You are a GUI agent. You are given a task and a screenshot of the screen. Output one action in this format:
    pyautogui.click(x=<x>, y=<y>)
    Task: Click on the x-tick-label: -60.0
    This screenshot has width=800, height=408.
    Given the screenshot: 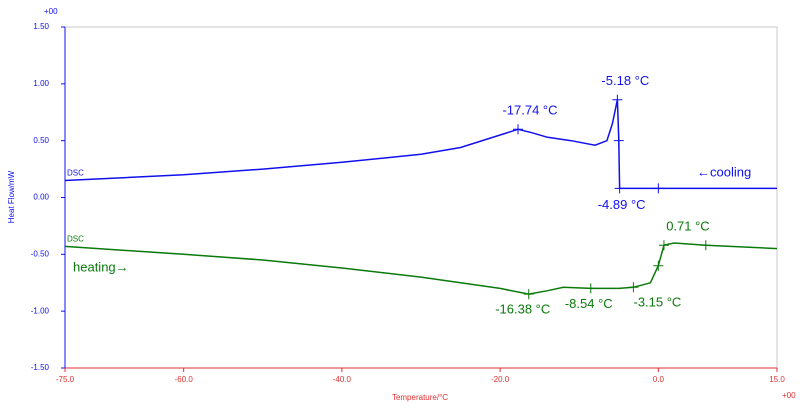 What is the action you would take?
    pyautogui.click(x=184, y=379)
    